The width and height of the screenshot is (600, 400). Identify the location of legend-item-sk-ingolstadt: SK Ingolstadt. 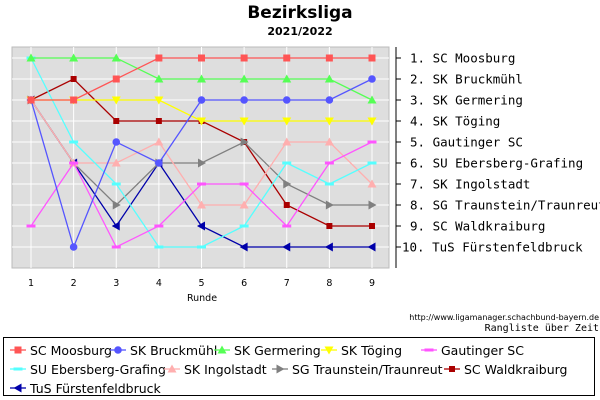
(215, 369).